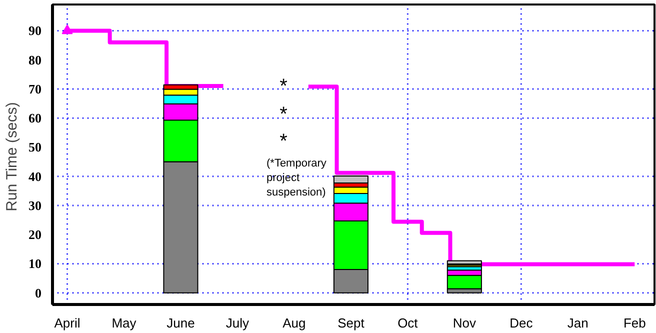  Describe the element at coordinates (35, 88) in the screenshot. I see `y-tick-label: 70` at that location.